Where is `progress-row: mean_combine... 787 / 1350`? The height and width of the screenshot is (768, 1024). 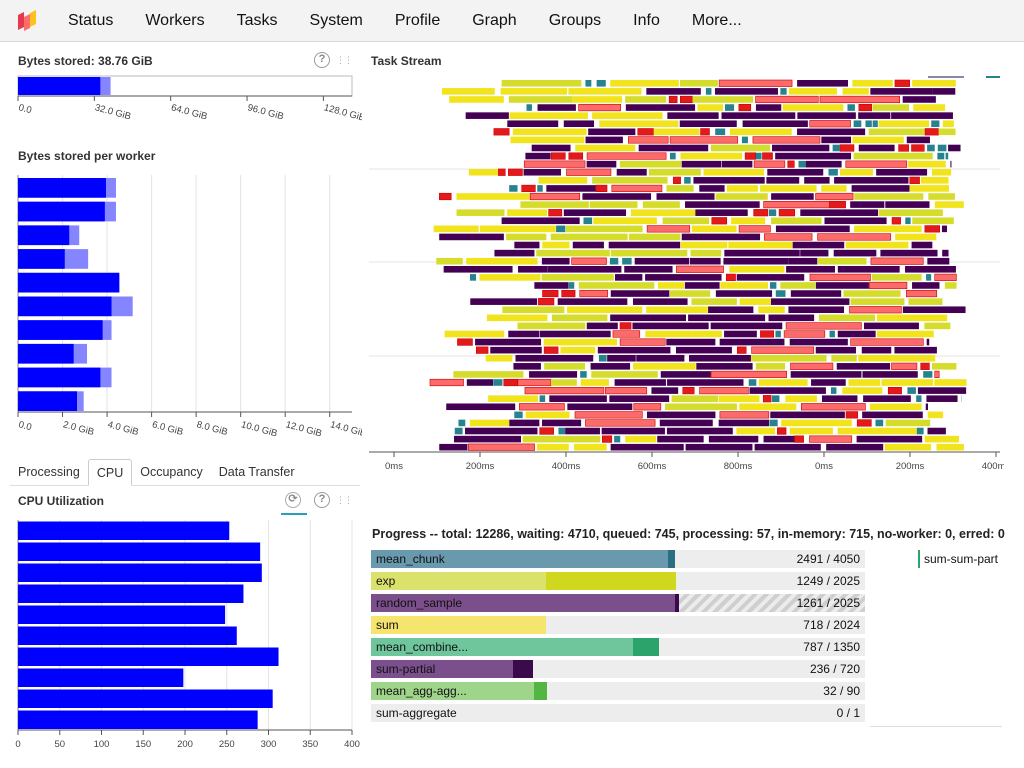
progress-row: mean_combine... 787 / 1350 is located at coordinates (618, 647).